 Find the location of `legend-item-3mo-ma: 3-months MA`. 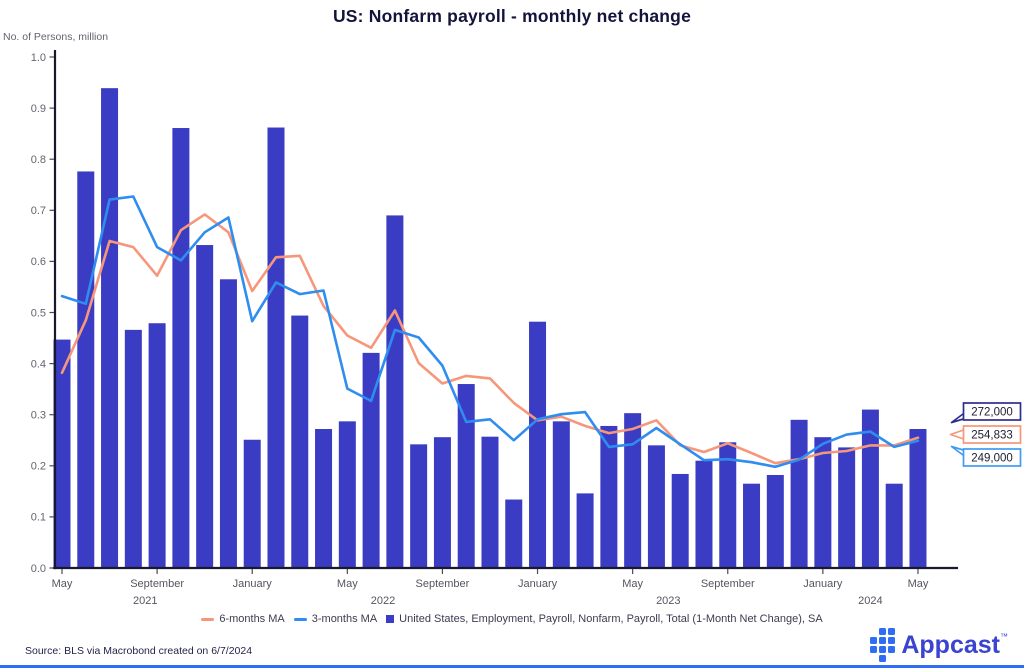

legend-item-3mo-ma: 3-months MA is located at coordinates (335, 619).